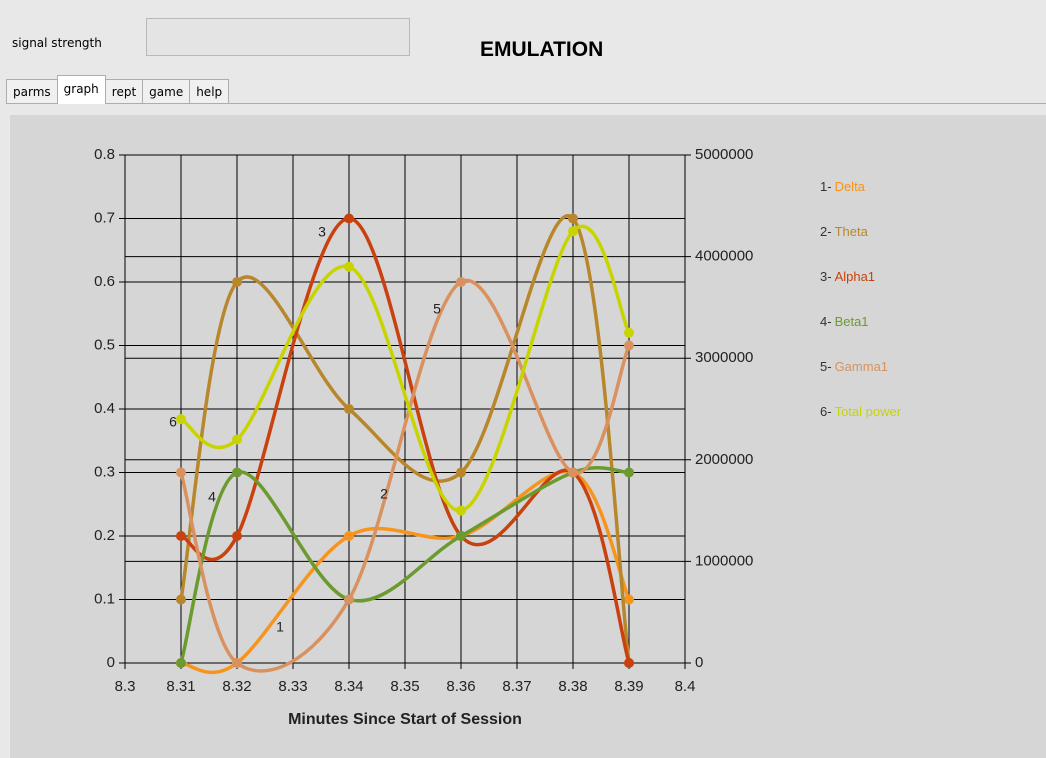 This screenshot has height=758, width=1046. Describe the element at coordinates (278, 37) in the screenshot. I see `signal-strength-field` at that location.